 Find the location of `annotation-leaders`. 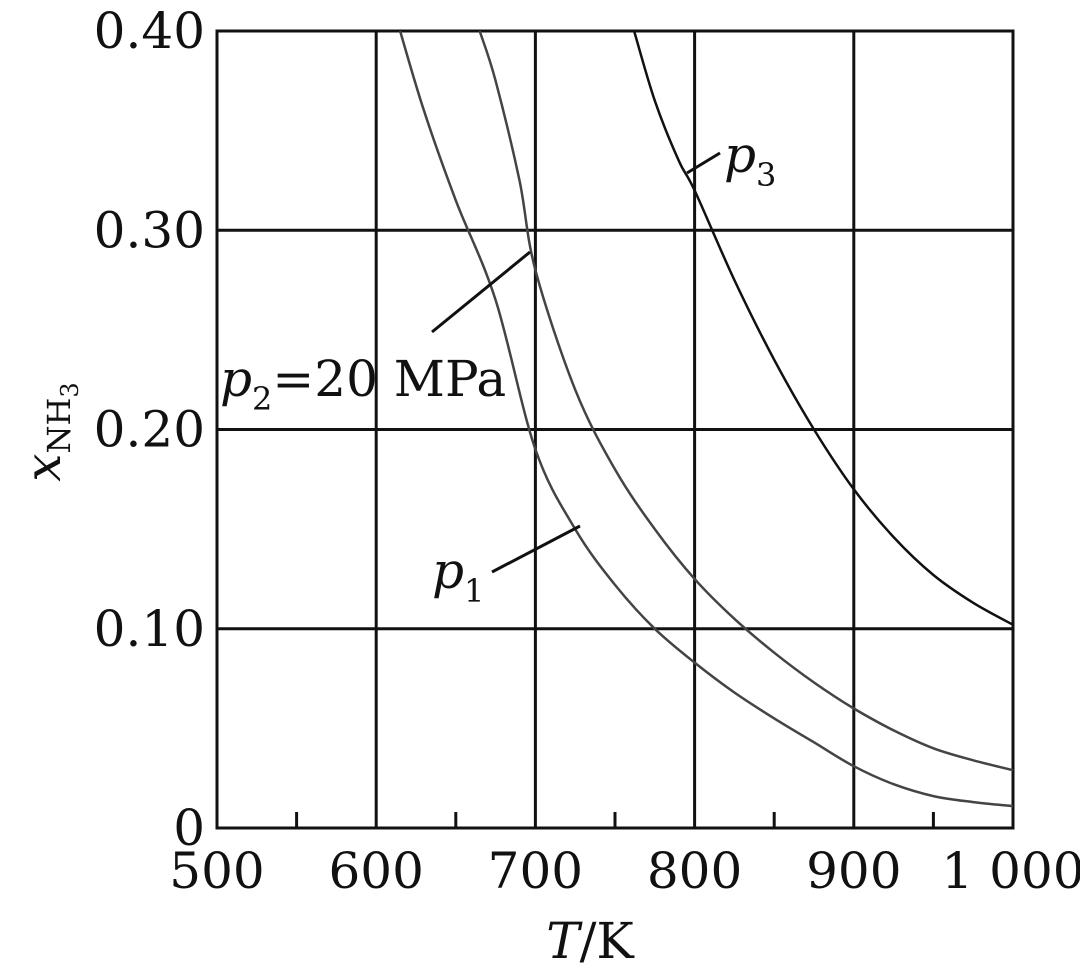

annotation-leaders is located at coordinates (576, 362).